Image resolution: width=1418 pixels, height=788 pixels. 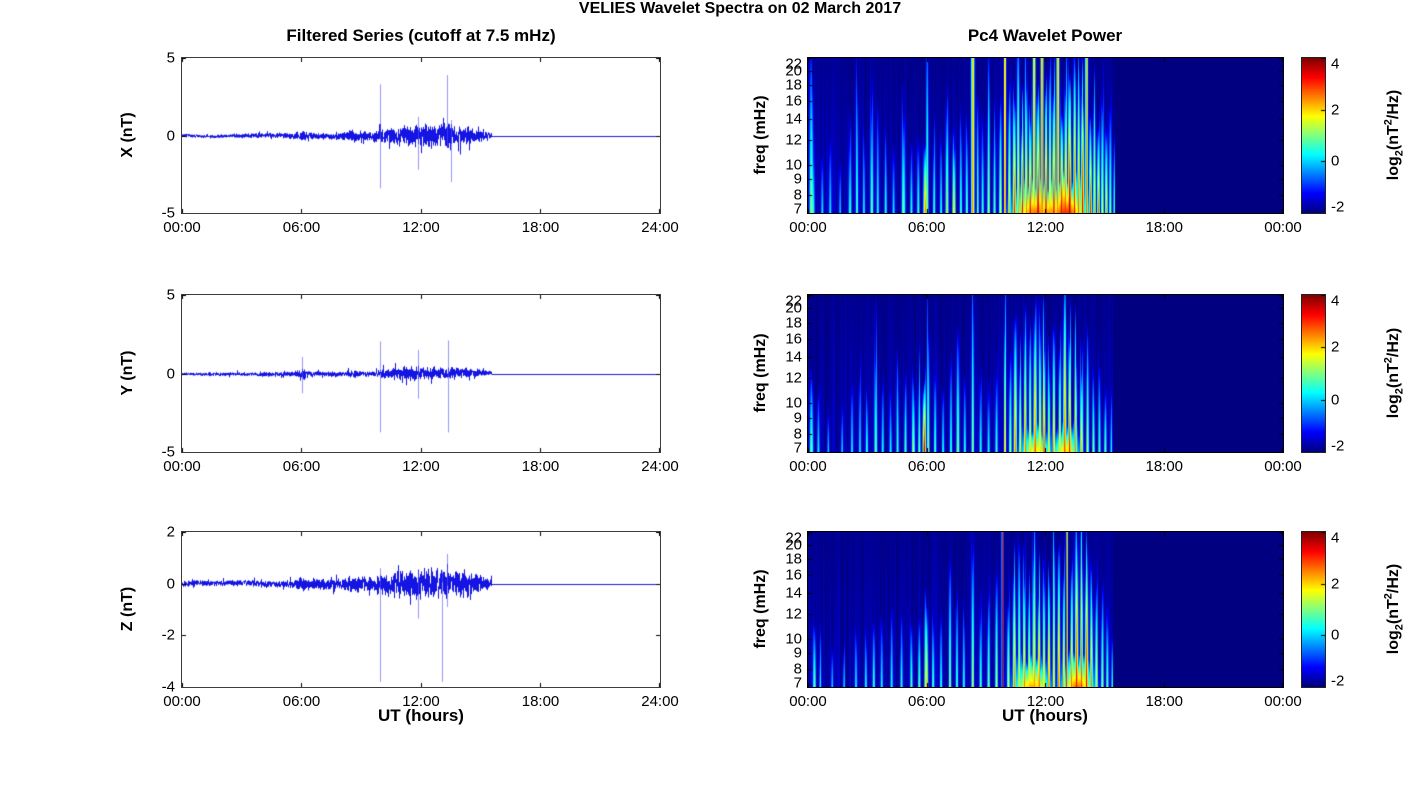 I want to click on timeseries-z-panel, so click(x=421, y=609).